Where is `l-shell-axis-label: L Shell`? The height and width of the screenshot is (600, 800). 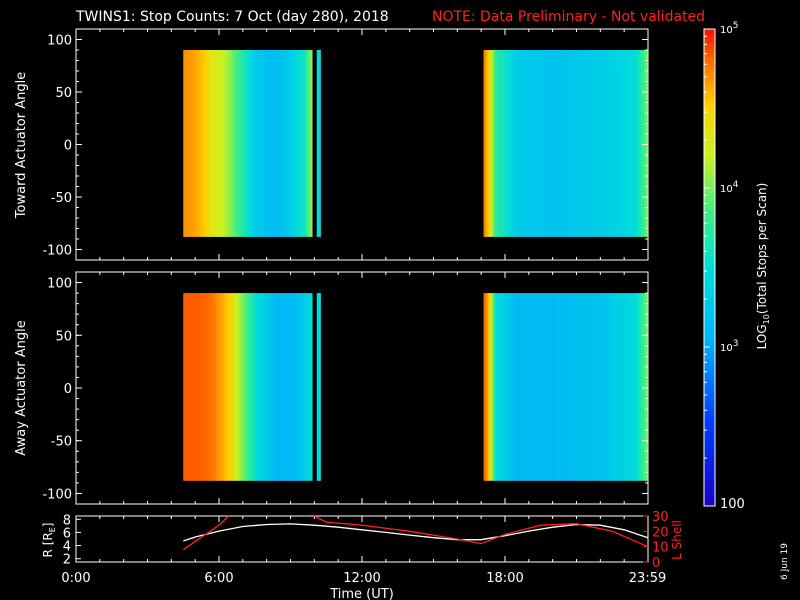
l-shell-axis-label: L Shell is located at coordinates (677, 540).